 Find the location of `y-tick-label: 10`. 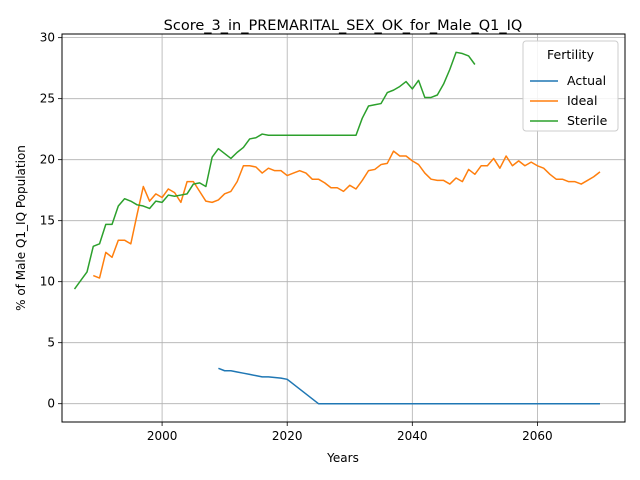

y-tick-label: 10 is located at coordinates (47, 282).